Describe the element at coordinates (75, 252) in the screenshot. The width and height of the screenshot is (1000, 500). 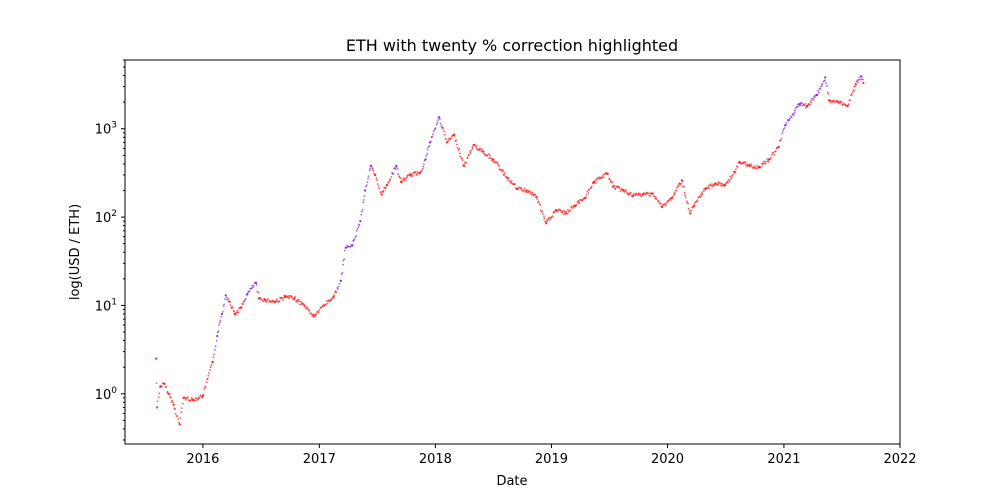
I see `y-axis-label: log(USD / ETH)` at that location.